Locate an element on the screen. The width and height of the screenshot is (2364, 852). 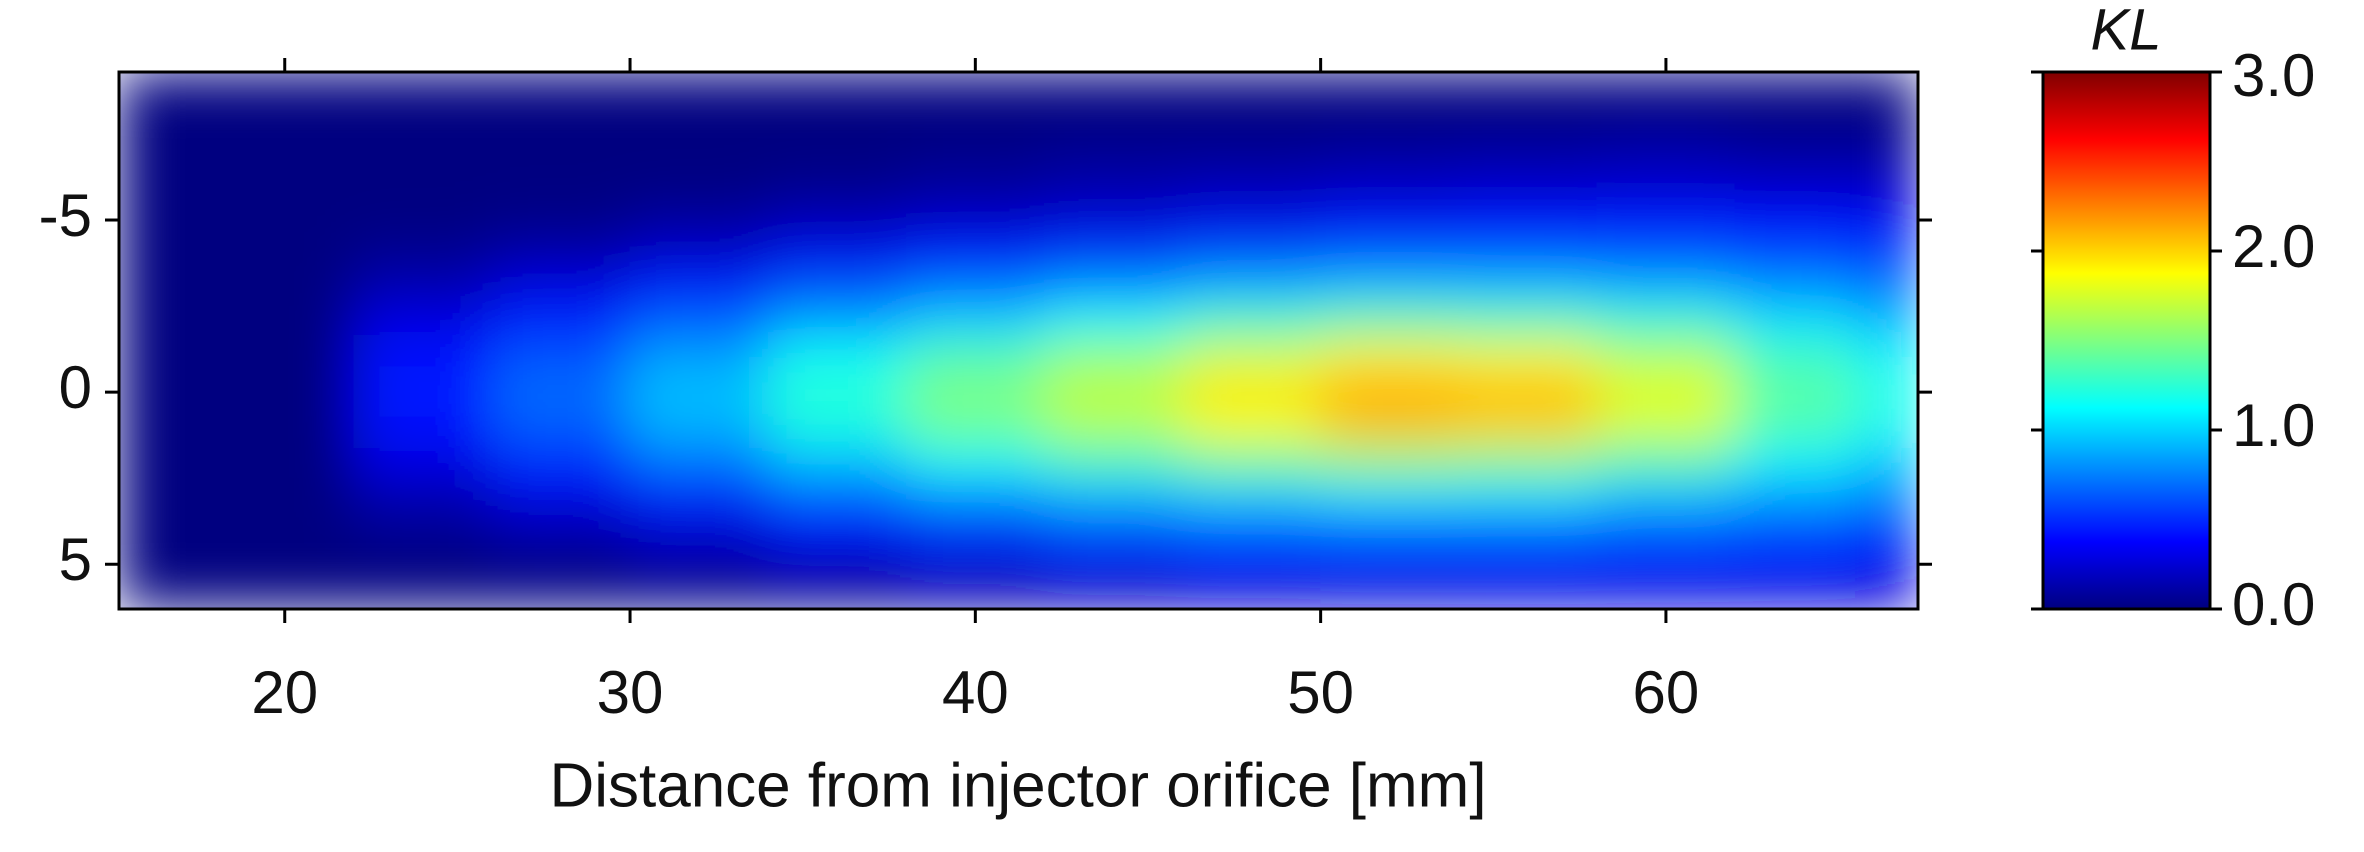
colorbar is located at coordinates (2126, 340).